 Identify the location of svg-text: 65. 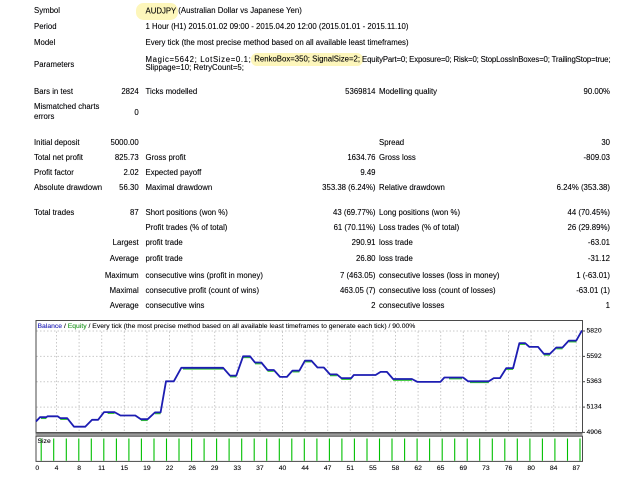
(441, 468).